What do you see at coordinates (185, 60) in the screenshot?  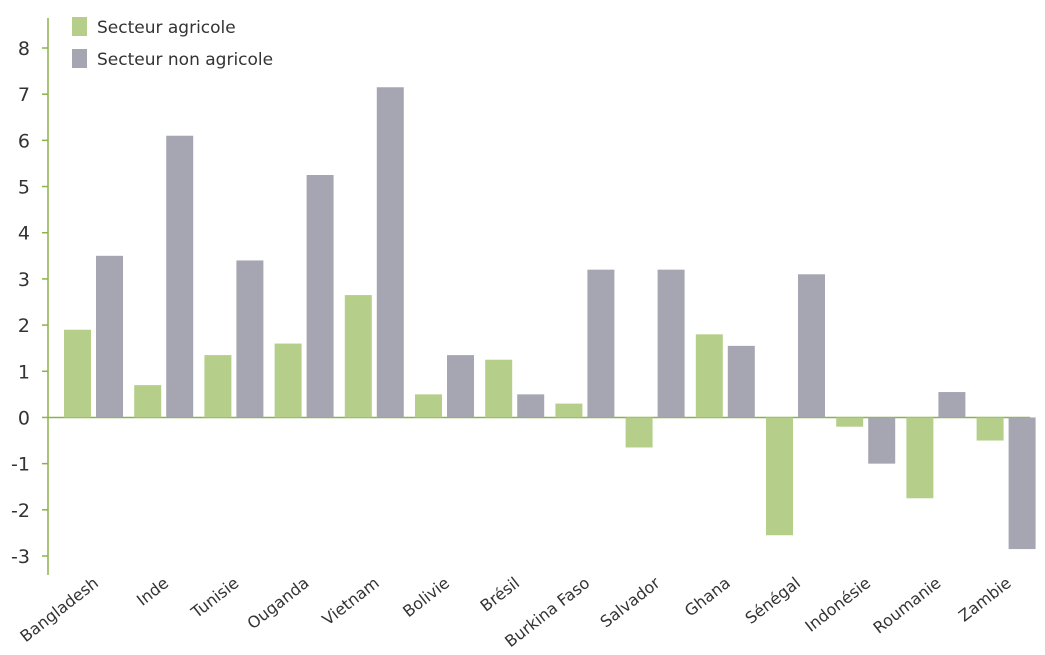 I see `legend-label-non-agricole: Secteur non agricole` at bounding box center [185, 60].